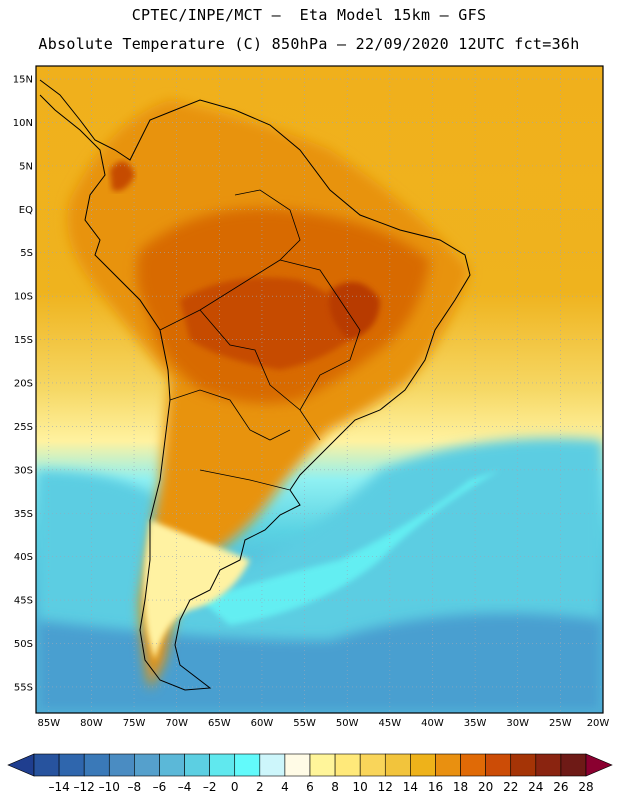 This screenshot has width=618, height=800. What do you see at coordinates (410, 787) in the screenshot?
I see `colorbar-label: 14` at bounding box center [410, 787].